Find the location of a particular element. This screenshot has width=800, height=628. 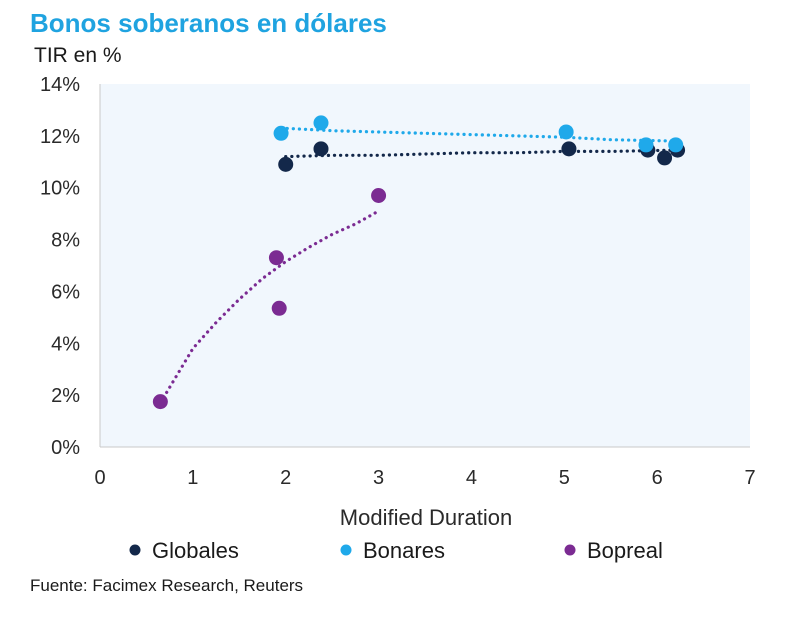

legend-label-globales: Globales is located at coordinates (195, 550).